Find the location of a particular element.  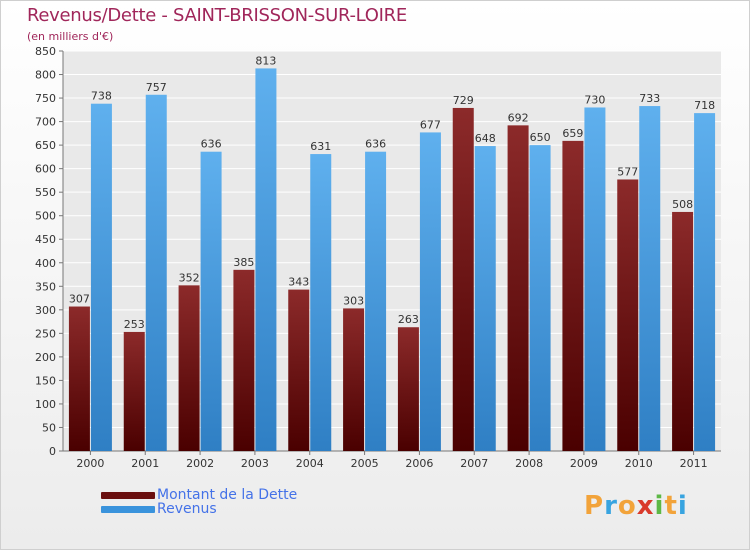

data-label-revenus: 813 is located at coordinates (265, 60).